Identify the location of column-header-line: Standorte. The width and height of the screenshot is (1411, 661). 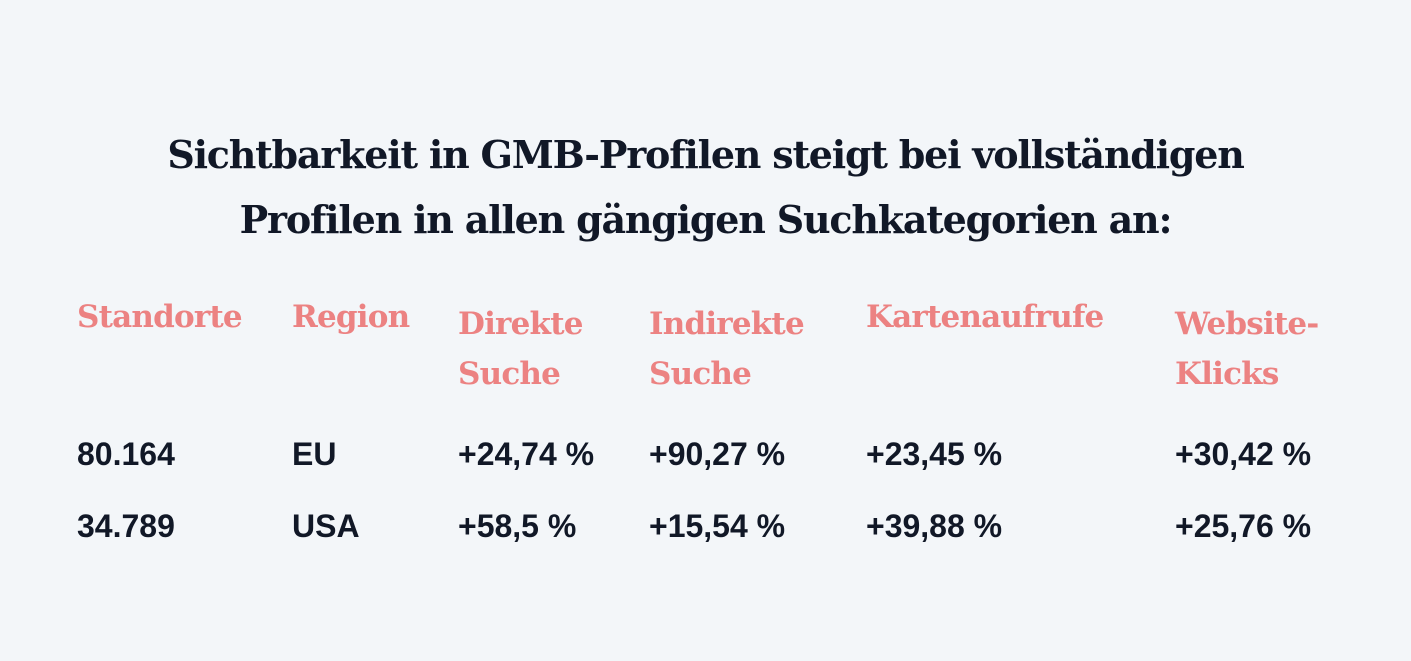
(160, 317).